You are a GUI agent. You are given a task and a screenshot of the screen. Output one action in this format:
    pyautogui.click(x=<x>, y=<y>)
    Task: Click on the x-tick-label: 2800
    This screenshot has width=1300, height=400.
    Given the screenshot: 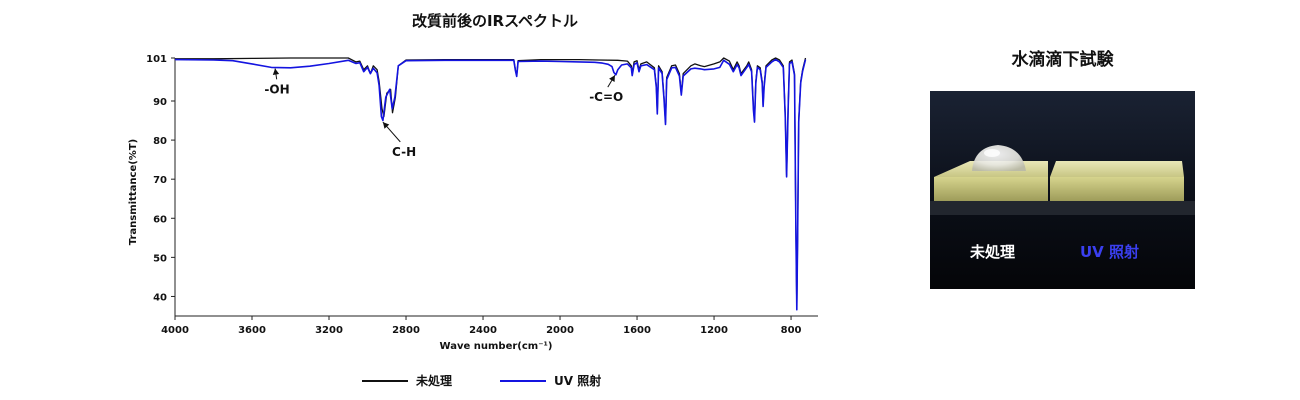 What is the action you would take?
    pyautogui.click(x=406, y=330)
    